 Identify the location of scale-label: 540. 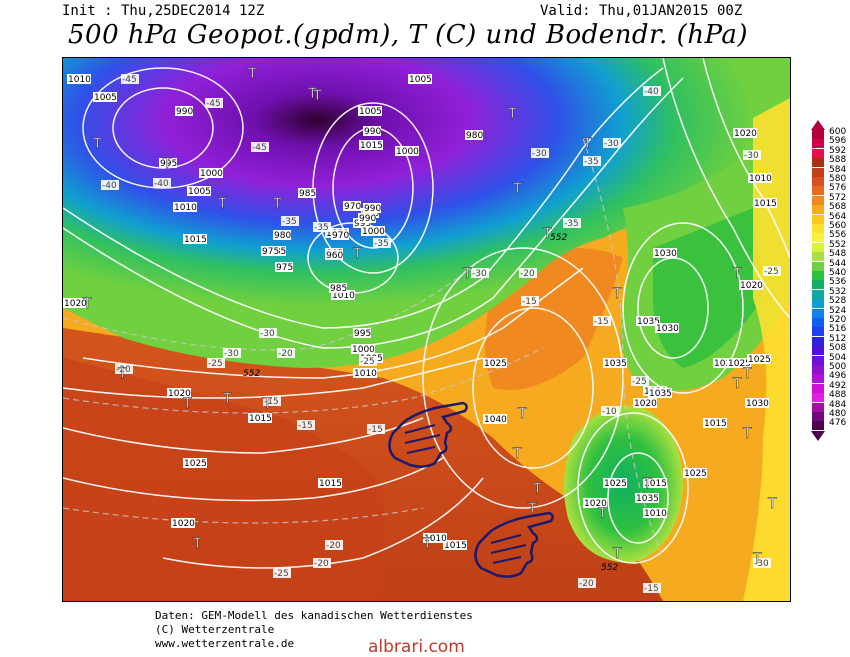
(838, 273).